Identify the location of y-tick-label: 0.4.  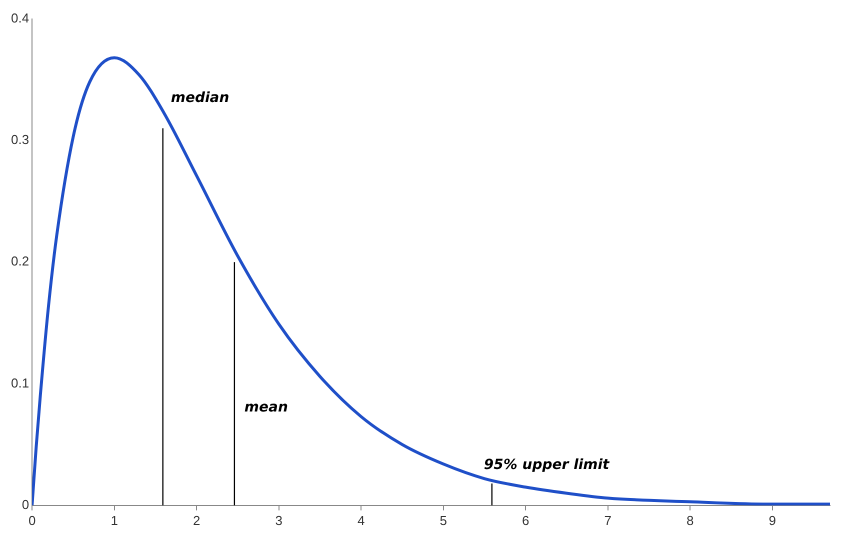
(20, 18).